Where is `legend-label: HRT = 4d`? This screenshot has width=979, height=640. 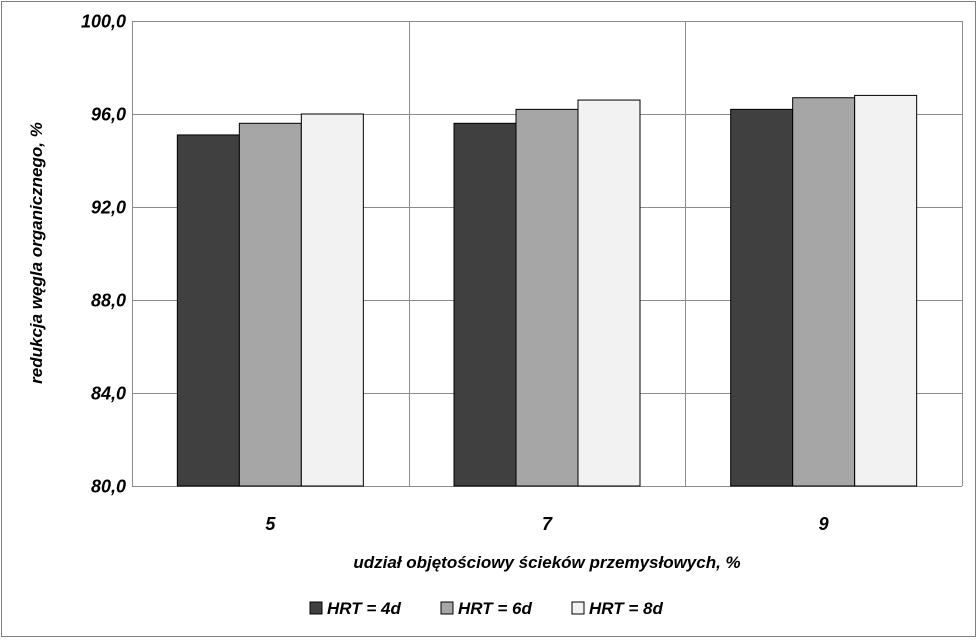
legend-label: HRT = 4d is located at coordinates (364, 608).